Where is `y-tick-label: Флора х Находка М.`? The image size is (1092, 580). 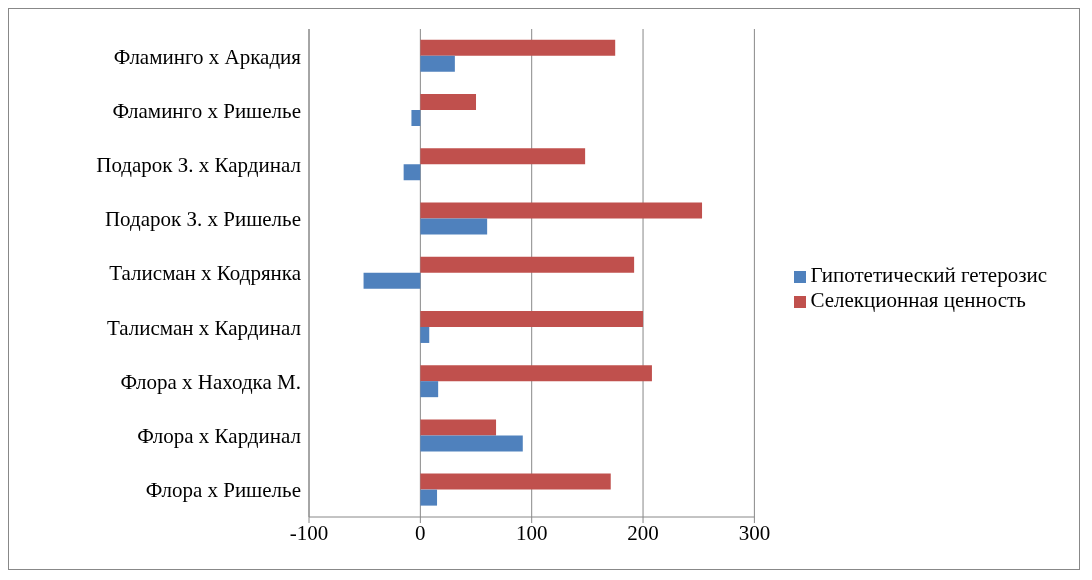
y-tick-label: Флора х Находка М. is located at coordinates (210, 381).